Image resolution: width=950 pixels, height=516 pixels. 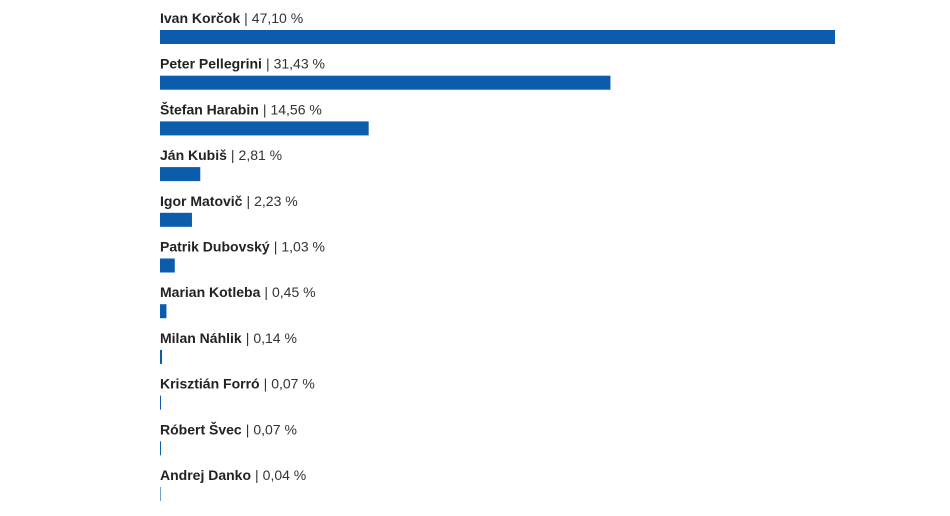 I want to click on bar-label: Marian Kotleba | 0,45 %, so click(x=238, y=292).